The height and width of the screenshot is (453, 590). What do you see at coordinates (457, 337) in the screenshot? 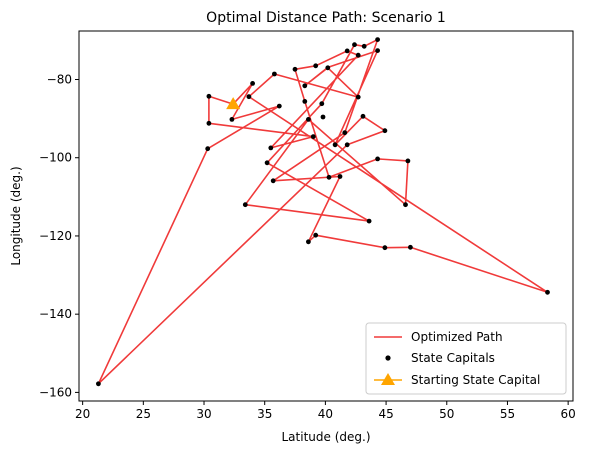
I see `legend-optimized-path-label: Optimized Path` at bounding box center [457, 337].